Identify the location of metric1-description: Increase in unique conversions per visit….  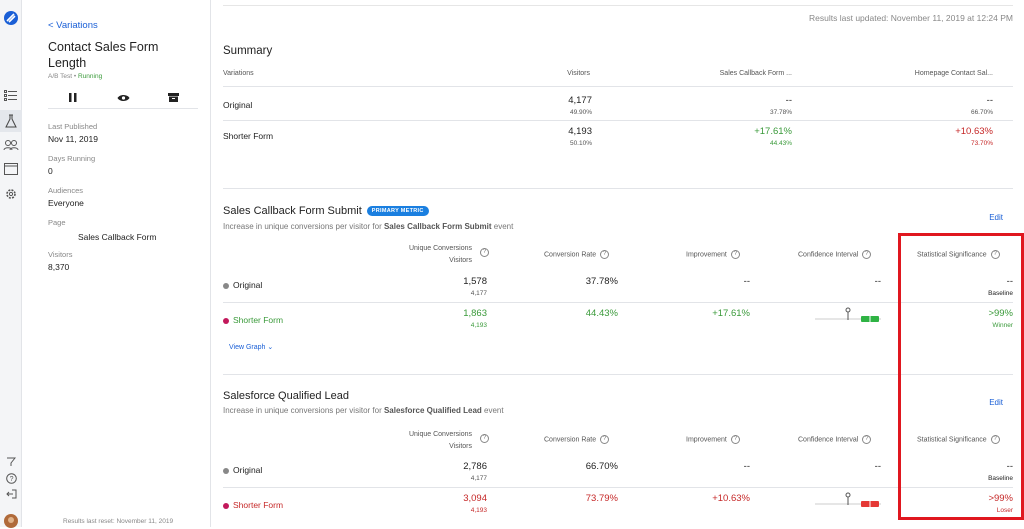
(368, 226).